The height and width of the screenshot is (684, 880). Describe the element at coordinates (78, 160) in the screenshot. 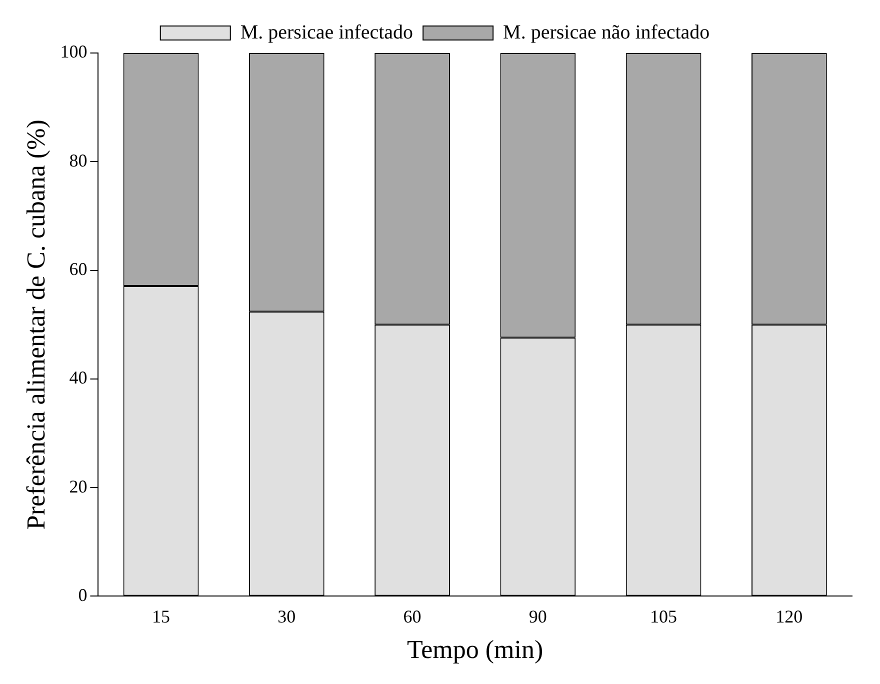

I see `y-tick-label: 80` at that location.